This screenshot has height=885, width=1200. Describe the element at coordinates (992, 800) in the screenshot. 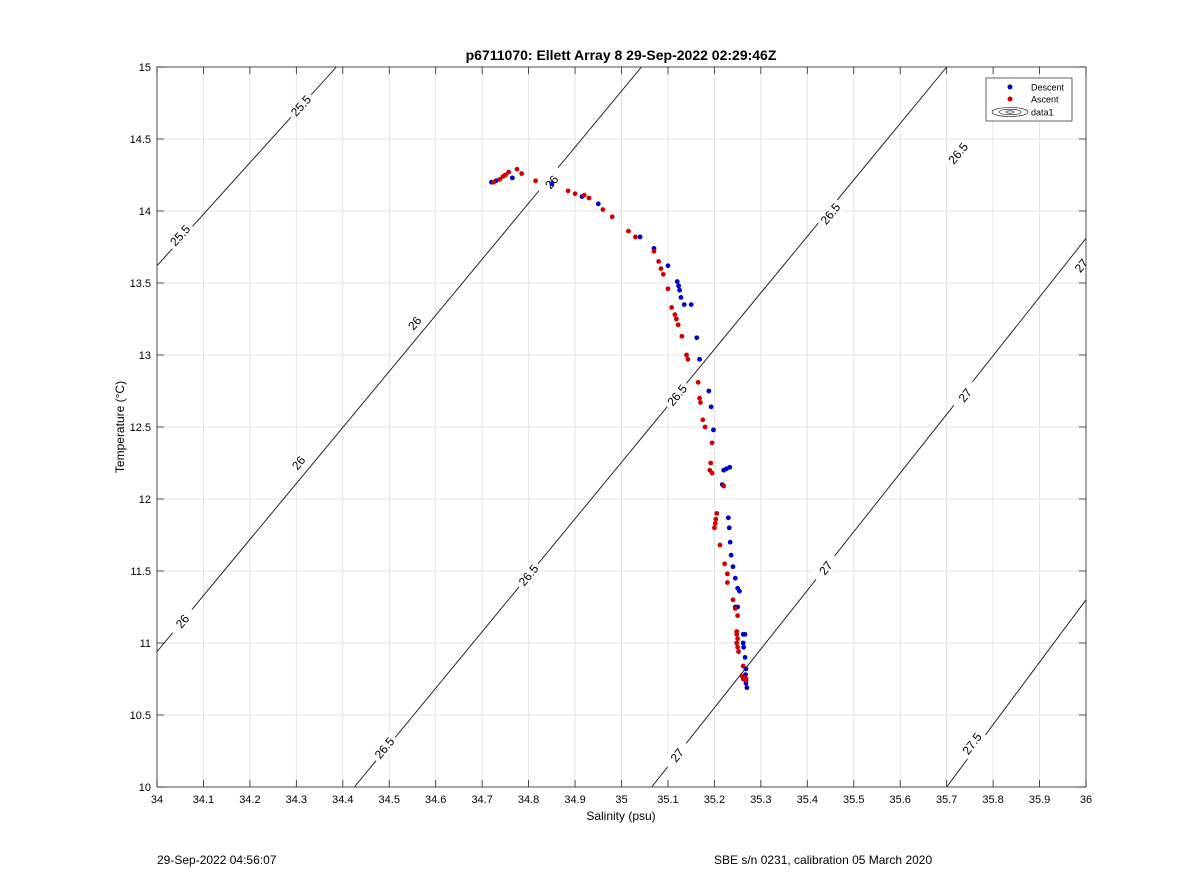

I see `x-tick-label: 35.8` at that location.